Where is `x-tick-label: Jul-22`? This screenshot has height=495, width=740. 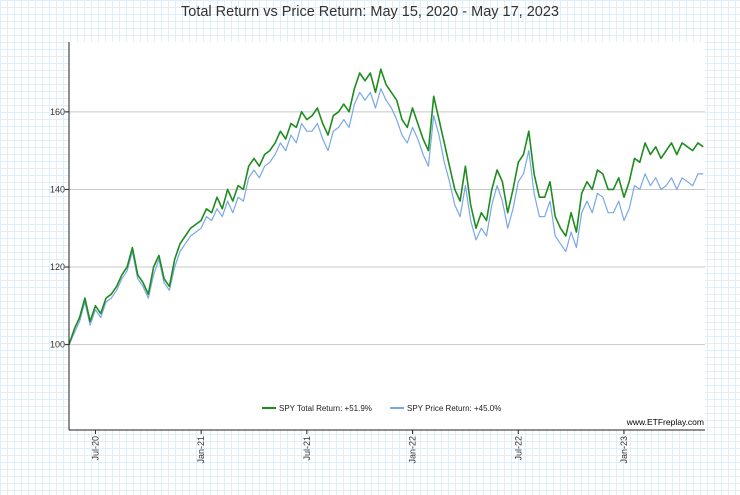 x-tick-label: Jul-22 is located at coordinates (518, 448).